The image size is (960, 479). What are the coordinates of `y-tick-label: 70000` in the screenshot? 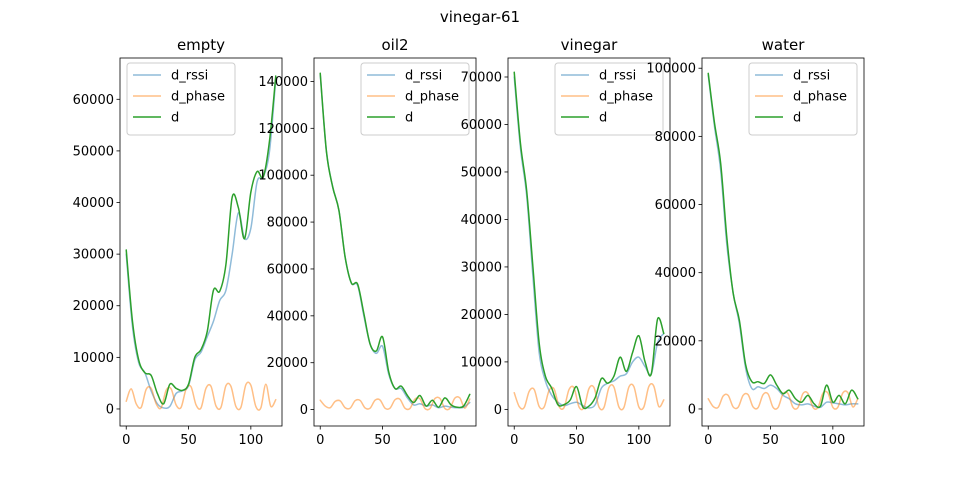 It's located at (481, 77).